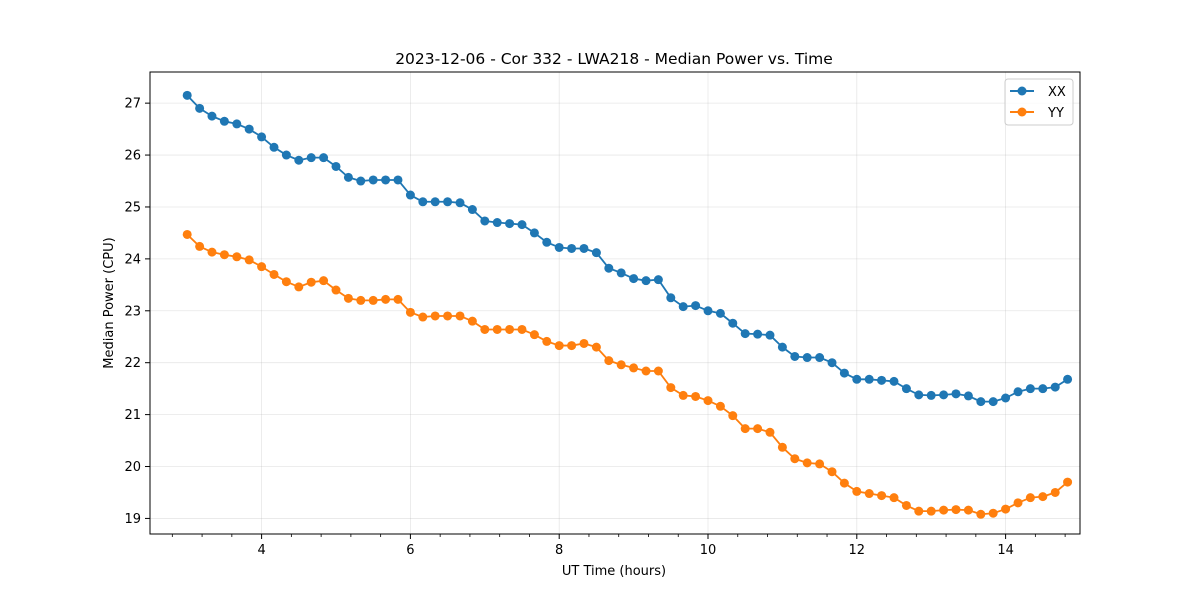  I want to click on x-axis: 4 6 8 10 12 14, so click(618, 546).